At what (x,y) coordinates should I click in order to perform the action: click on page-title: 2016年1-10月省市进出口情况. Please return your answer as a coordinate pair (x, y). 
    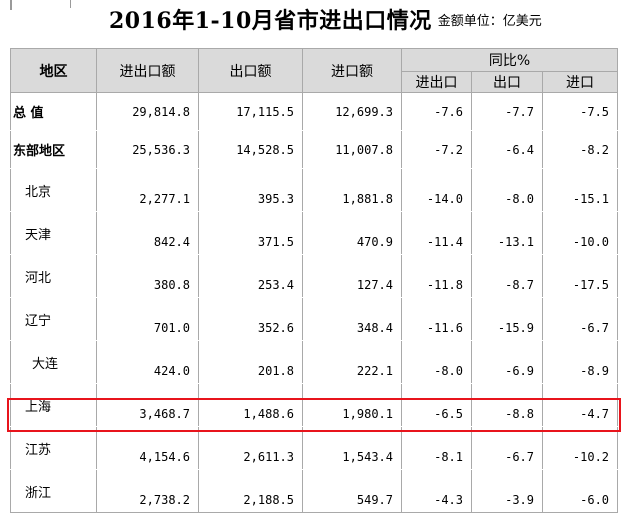
    Looking at the image, I should click on (270, 21).